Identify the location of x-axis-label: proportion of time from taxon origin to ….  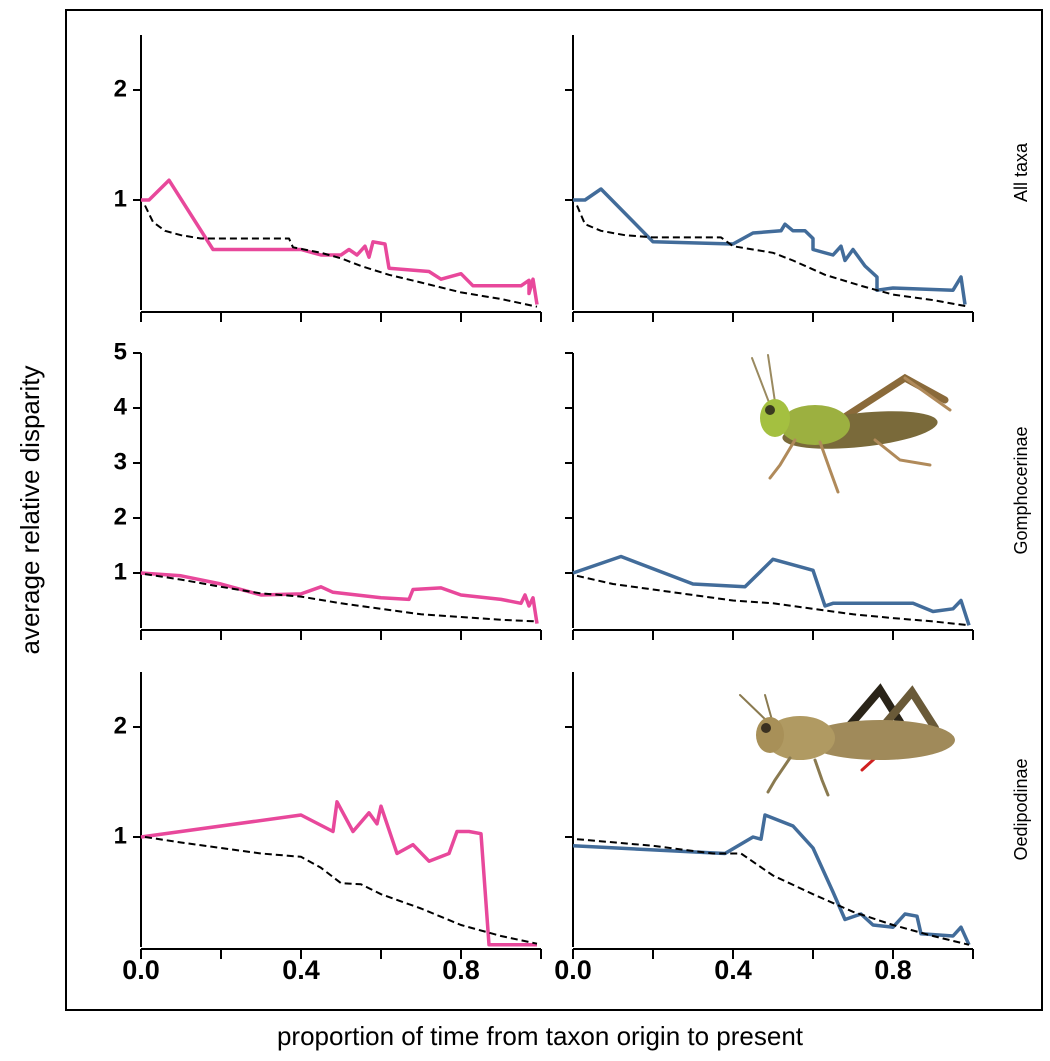
(540, 1036).